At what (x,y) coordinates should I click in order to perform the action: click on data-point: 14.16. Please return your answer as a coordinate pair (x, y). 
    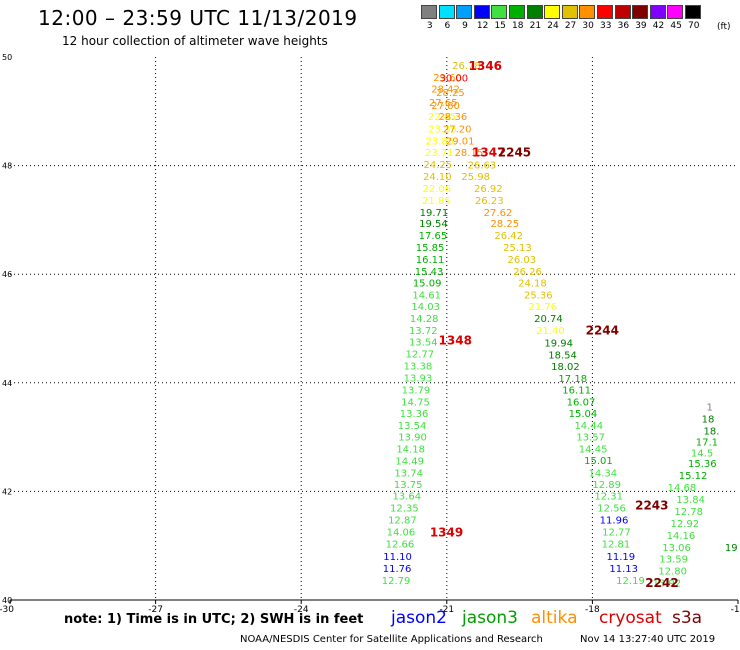
    Looking at the image, I should click on (681, 536).